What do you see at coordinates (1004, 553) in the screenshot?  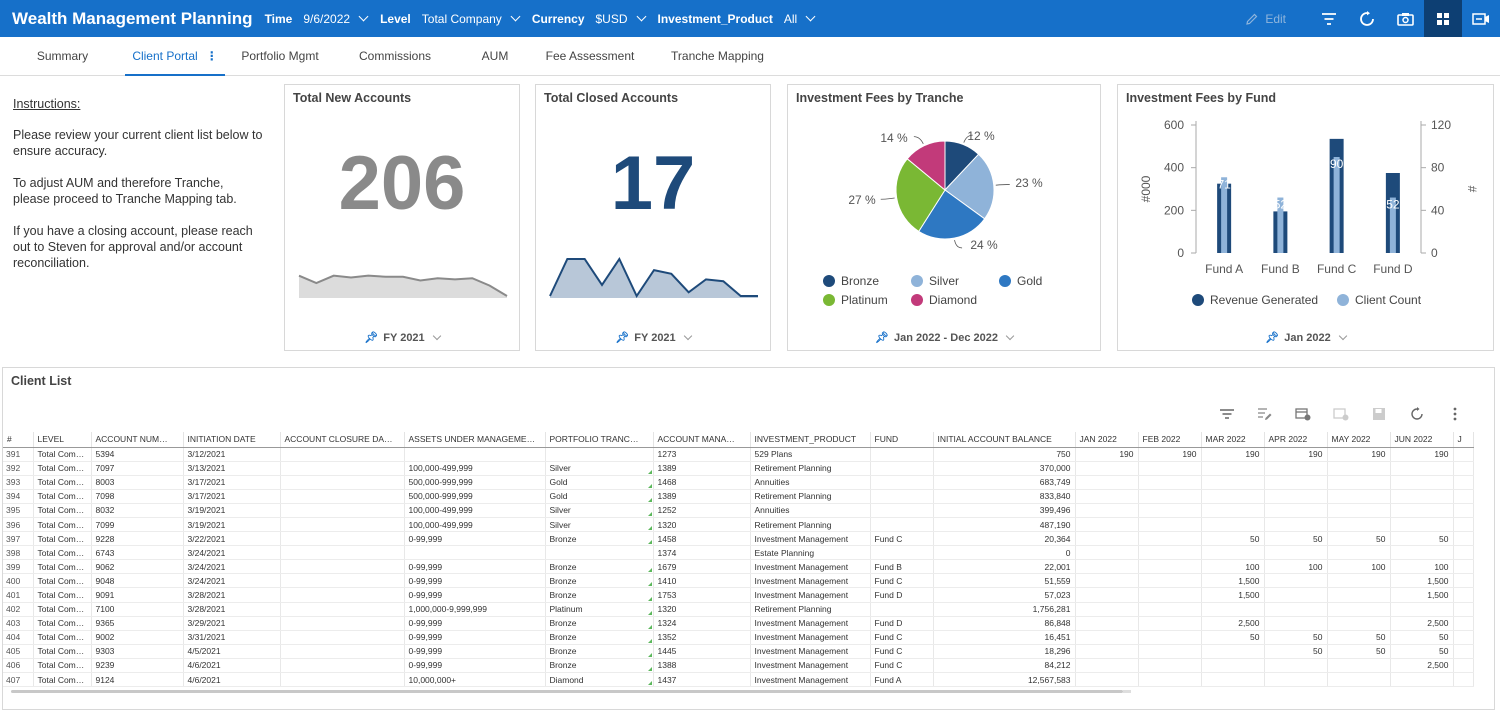 I see `table-cell: 0` at bounding box center [1004, 553].